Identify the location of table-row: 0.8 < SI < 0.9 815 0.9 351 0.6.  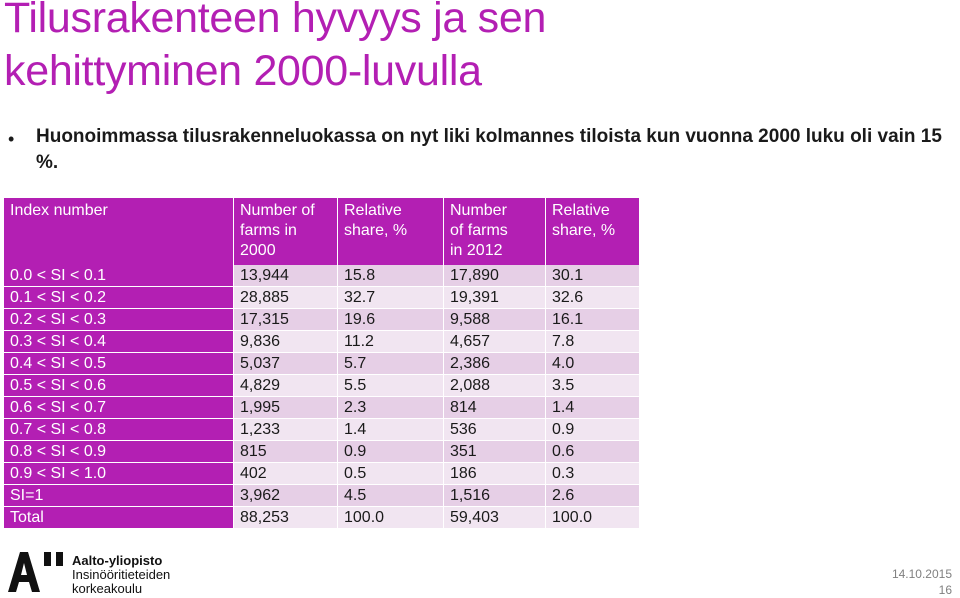
(322, 452).